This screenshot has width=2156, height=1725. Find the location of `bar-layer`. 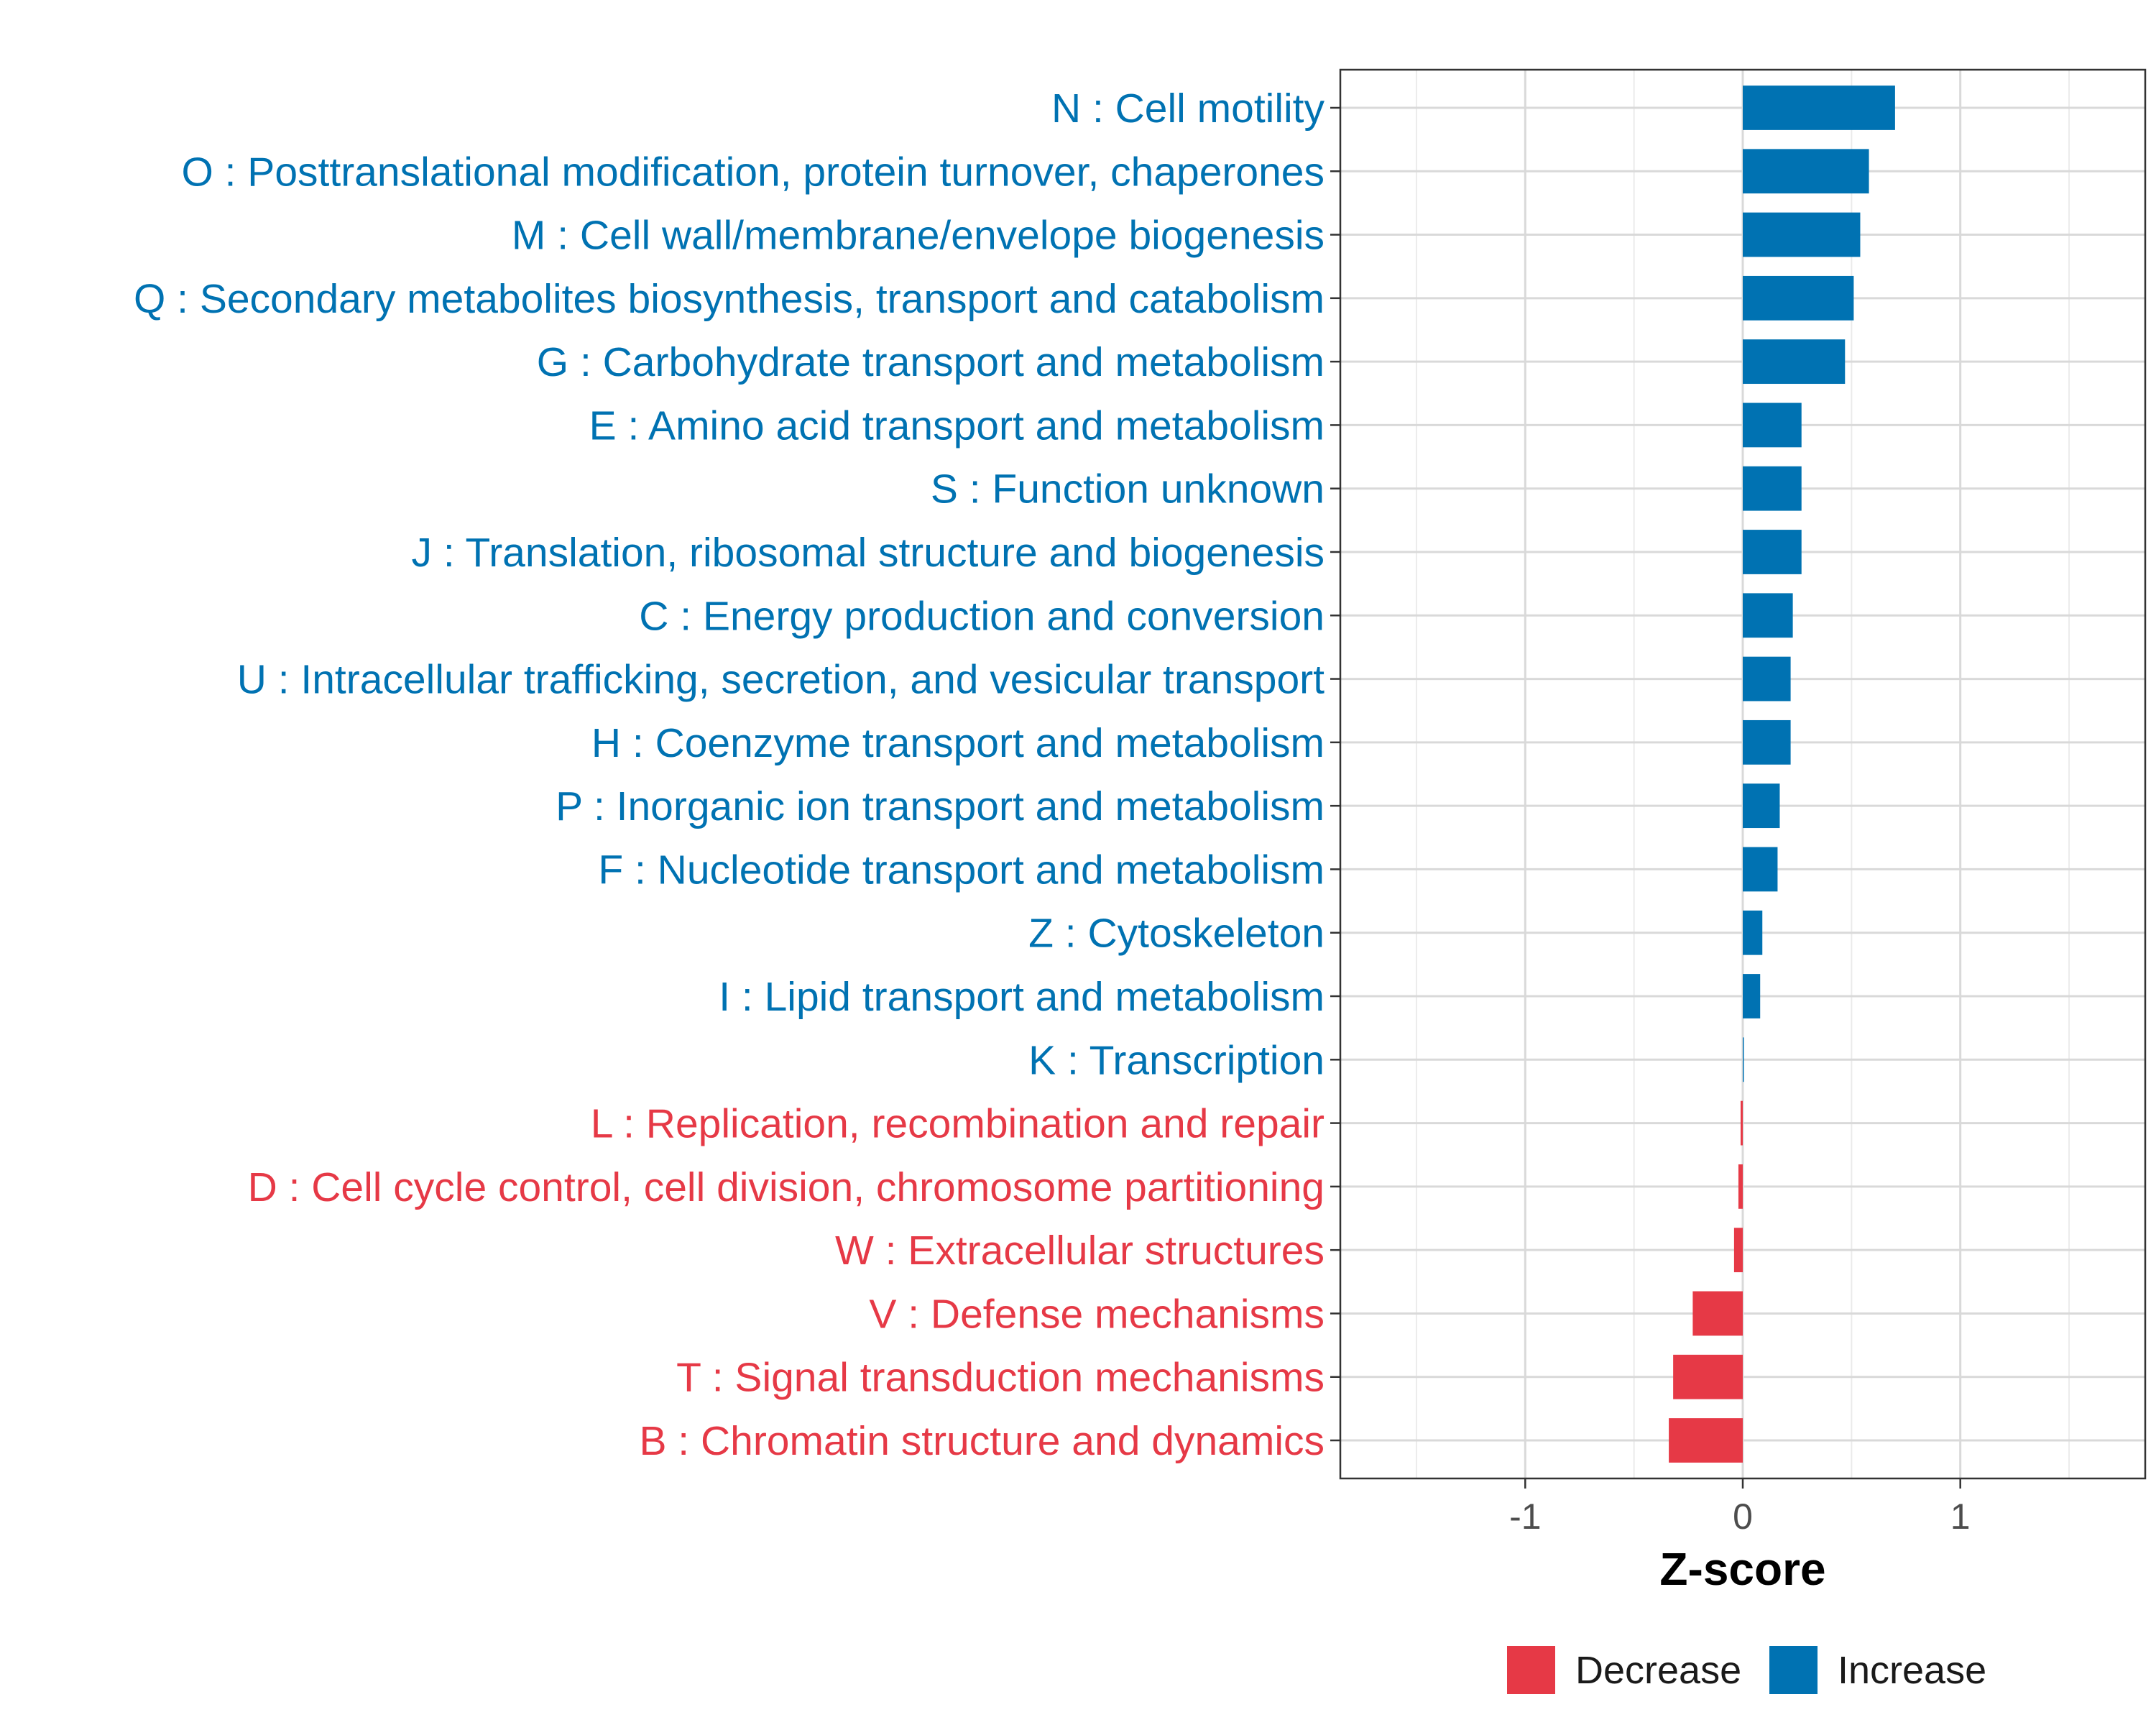

bar-layer is located at coordinates (1782, 774).